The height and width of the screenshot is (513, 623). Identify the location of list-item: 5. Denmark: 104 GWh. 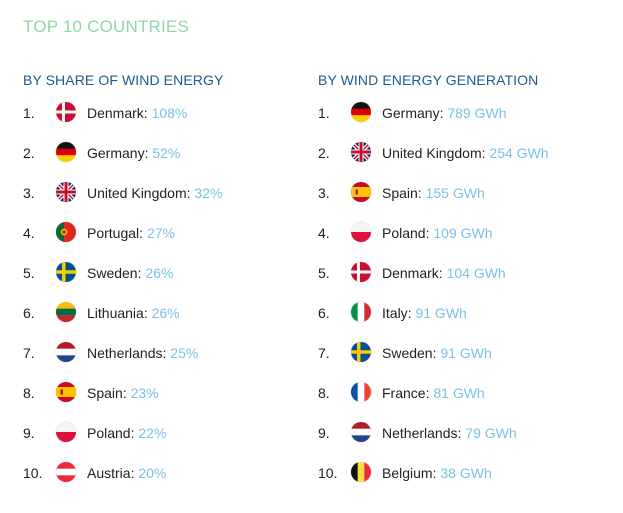
(468, 283).